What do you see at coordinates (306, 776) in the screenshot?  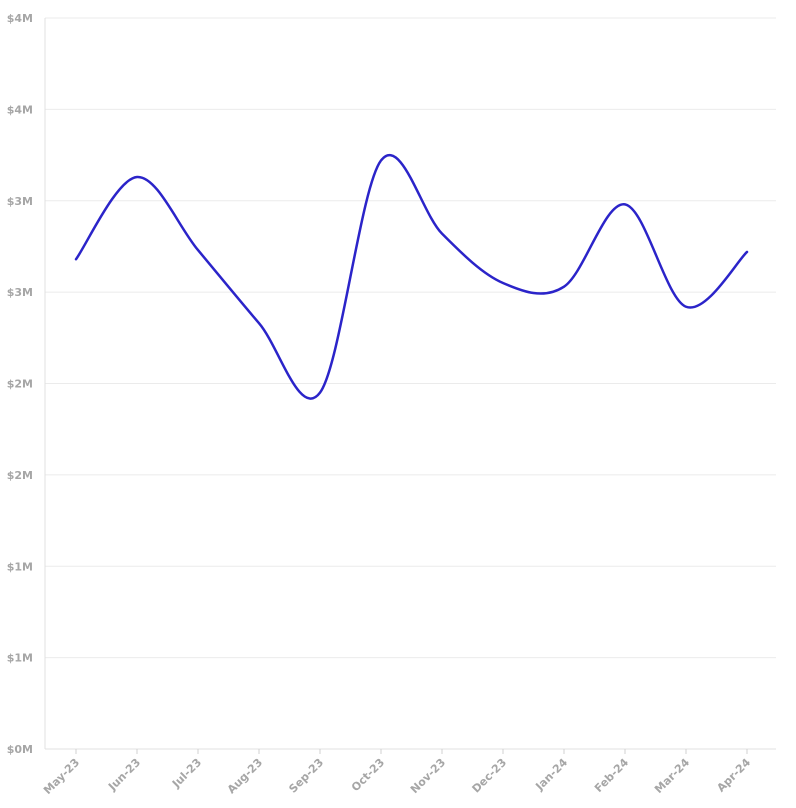 I see `x-tick-label: Sep-23` at bounding box center [306, 776].